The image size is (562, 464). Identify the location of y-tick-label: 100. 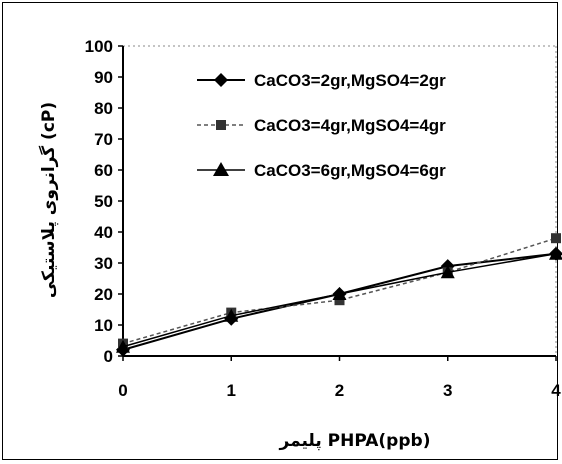
(99, 46).